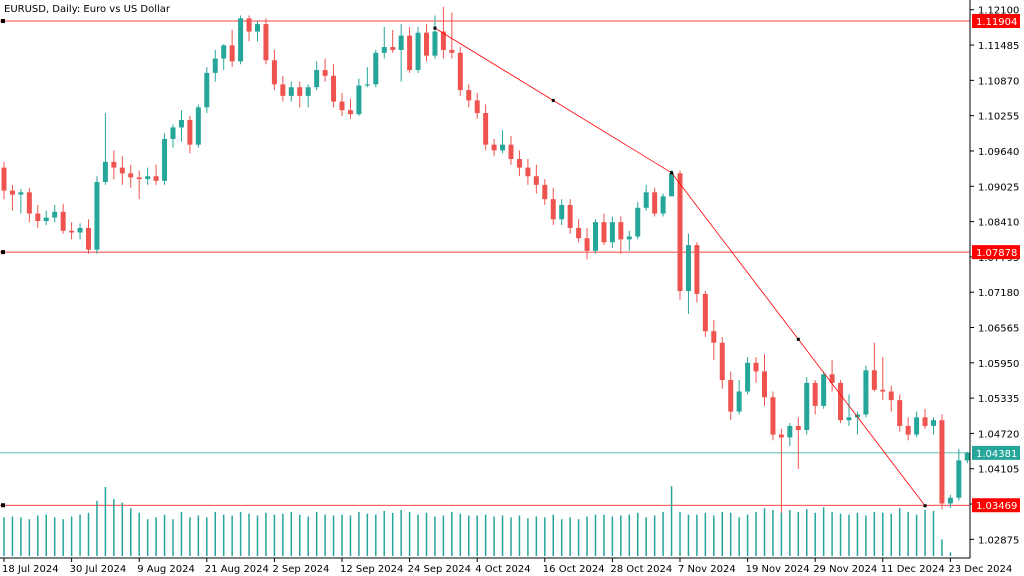  Describe the element at coordinates (300, 569) in the screenshot. I see `x-tick-label: 2 Sep 2024` at that location.